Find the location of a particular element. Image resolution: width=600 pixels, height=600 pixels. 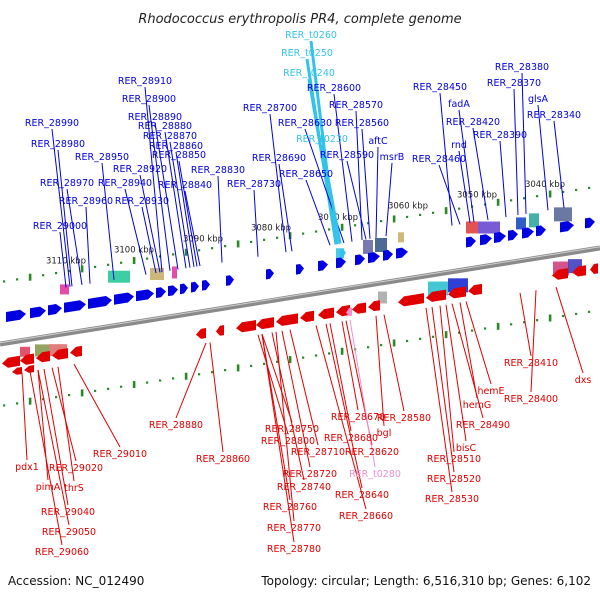

gene-label-reverse: RER_28490 is located at coordinates (483, 425).